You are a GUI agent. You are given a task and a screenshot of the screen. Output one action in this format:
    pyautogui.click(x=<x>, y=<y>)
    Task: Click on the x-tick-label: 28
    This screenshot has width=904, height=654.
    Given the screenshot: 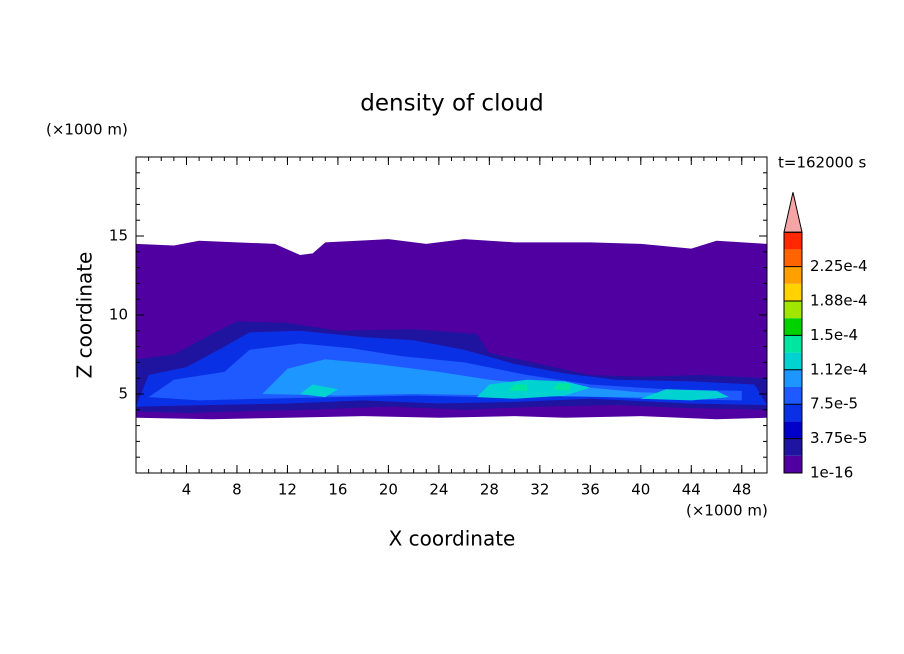 What is the action you would take?
    pyautogui.click(x=489, y=490)
    